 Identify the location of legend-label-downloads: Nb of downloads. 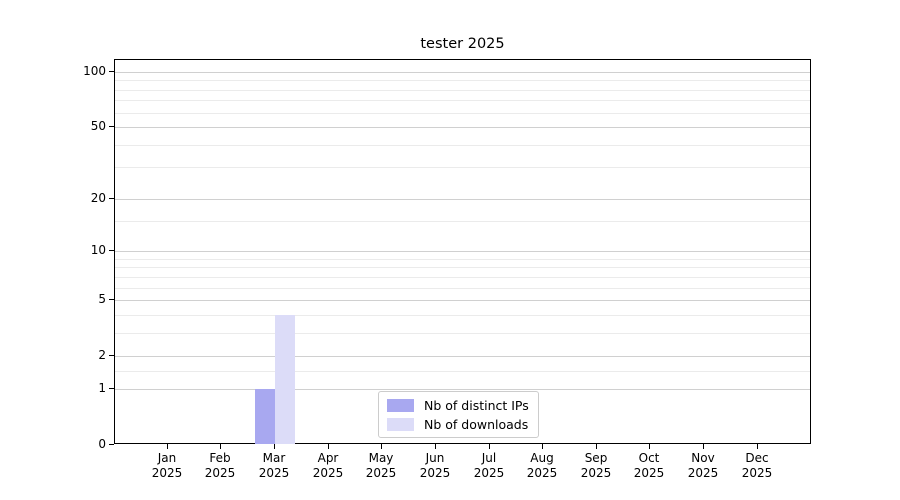
(476, 424).